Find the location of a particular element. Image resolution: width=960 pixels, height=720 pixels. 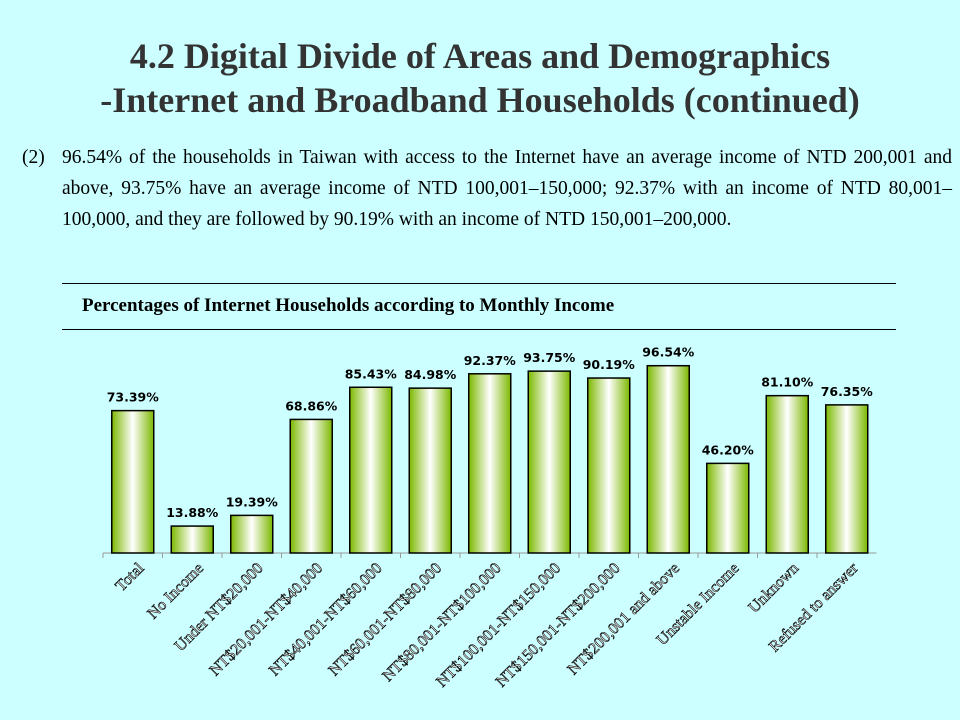

bar-value-label: 85.43% is located at coordinates (371, 373).